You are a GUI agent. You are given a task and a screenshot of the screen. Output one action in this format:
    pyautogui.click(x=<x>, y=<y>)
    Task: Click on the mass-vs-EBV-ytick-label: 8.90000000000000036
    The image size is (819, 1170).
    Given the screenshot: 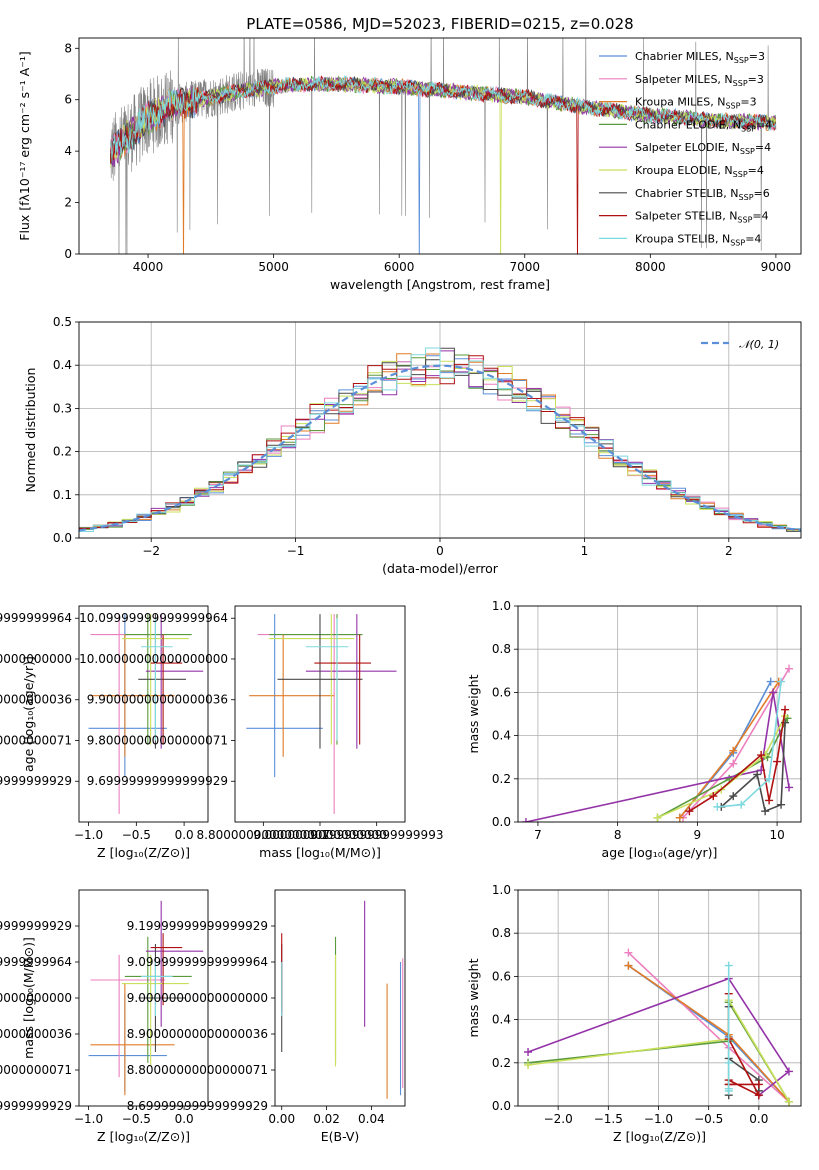 What is the action you would take?
    pyautogui.click(x=197, y=1034)
    